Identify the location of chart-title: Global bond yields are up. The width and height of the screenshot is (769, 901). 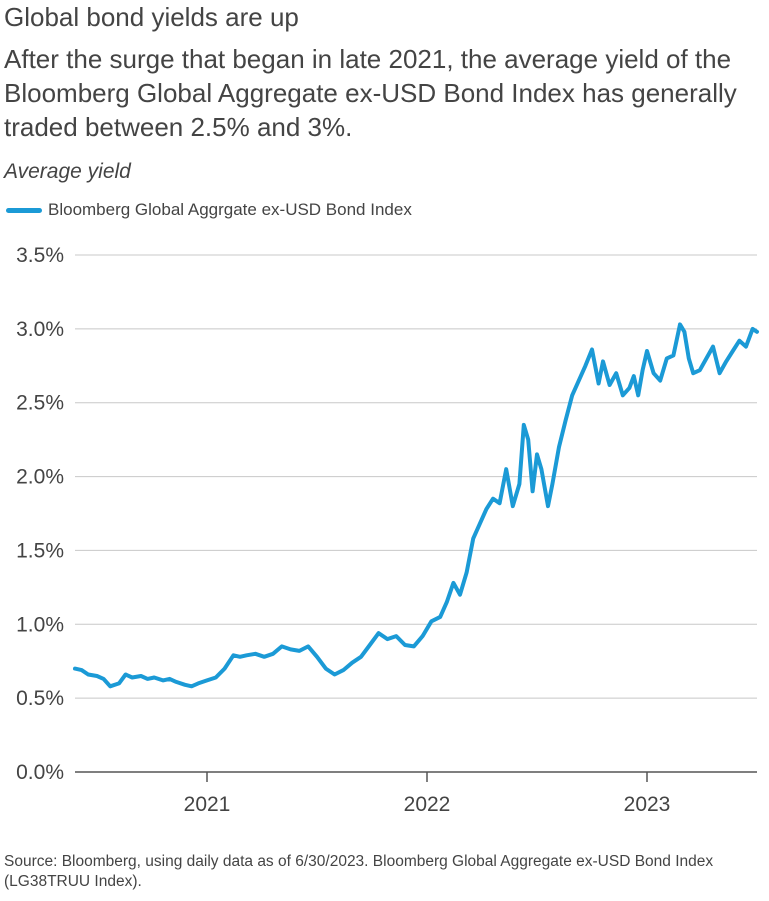
(151, 17).